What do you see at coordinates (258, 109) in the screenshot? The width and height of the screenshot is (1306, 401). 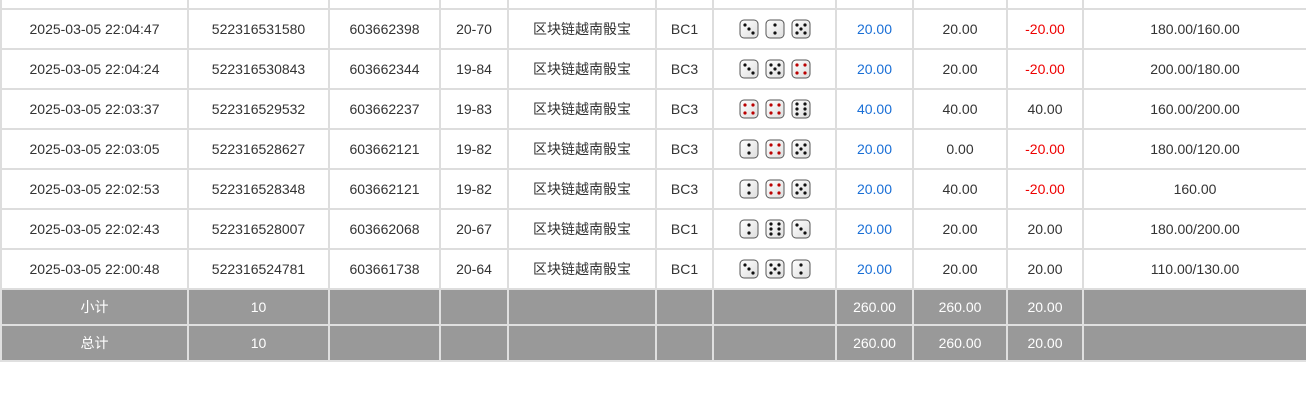 I see `cell-order: 522316529532` at bounding box center [258, 109].